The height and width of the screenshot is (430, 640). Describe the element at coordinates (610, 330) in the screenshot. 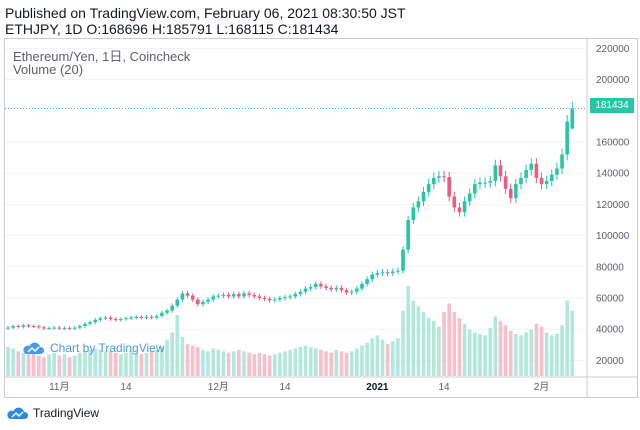

I see `y-tick-label: 40000` at that location.